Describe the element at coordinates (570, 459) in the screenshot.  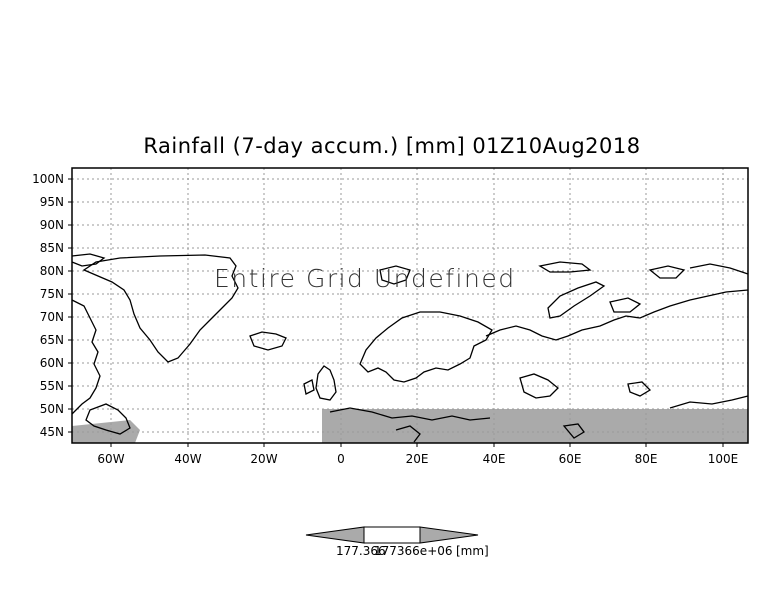
I see `lon-label: 60E` at that location.